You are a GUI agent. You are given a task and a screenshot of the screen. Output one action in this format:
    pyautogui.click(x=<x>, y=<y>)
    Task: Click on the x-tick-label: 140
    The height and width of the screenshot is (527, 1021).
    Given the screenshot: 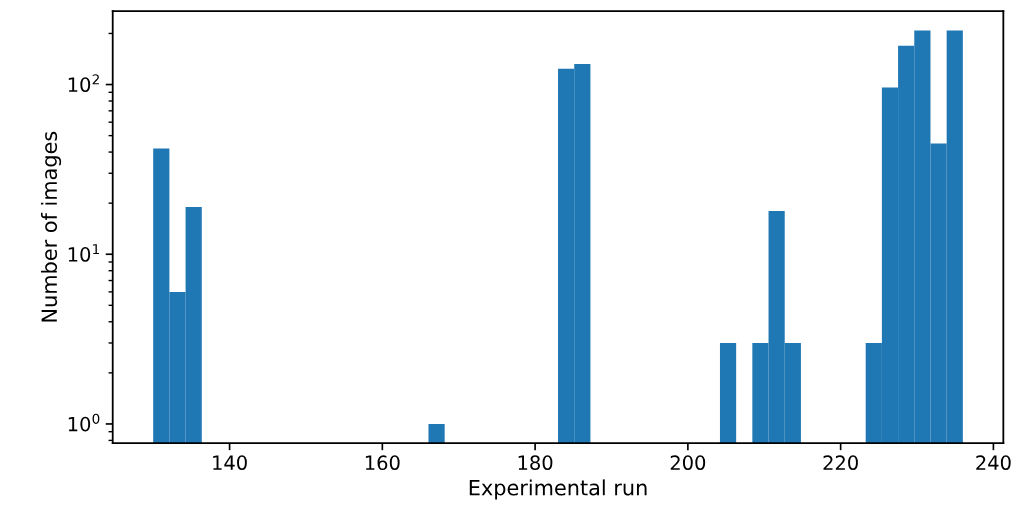 What is the action you would take?
    pyautogui.click(x=230, y=463)
    